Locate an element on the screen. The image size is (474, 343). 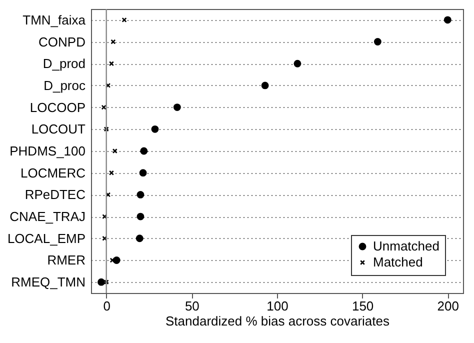
y-tick-label: CNAE_TRAJ is located at coordinates (48, 216).